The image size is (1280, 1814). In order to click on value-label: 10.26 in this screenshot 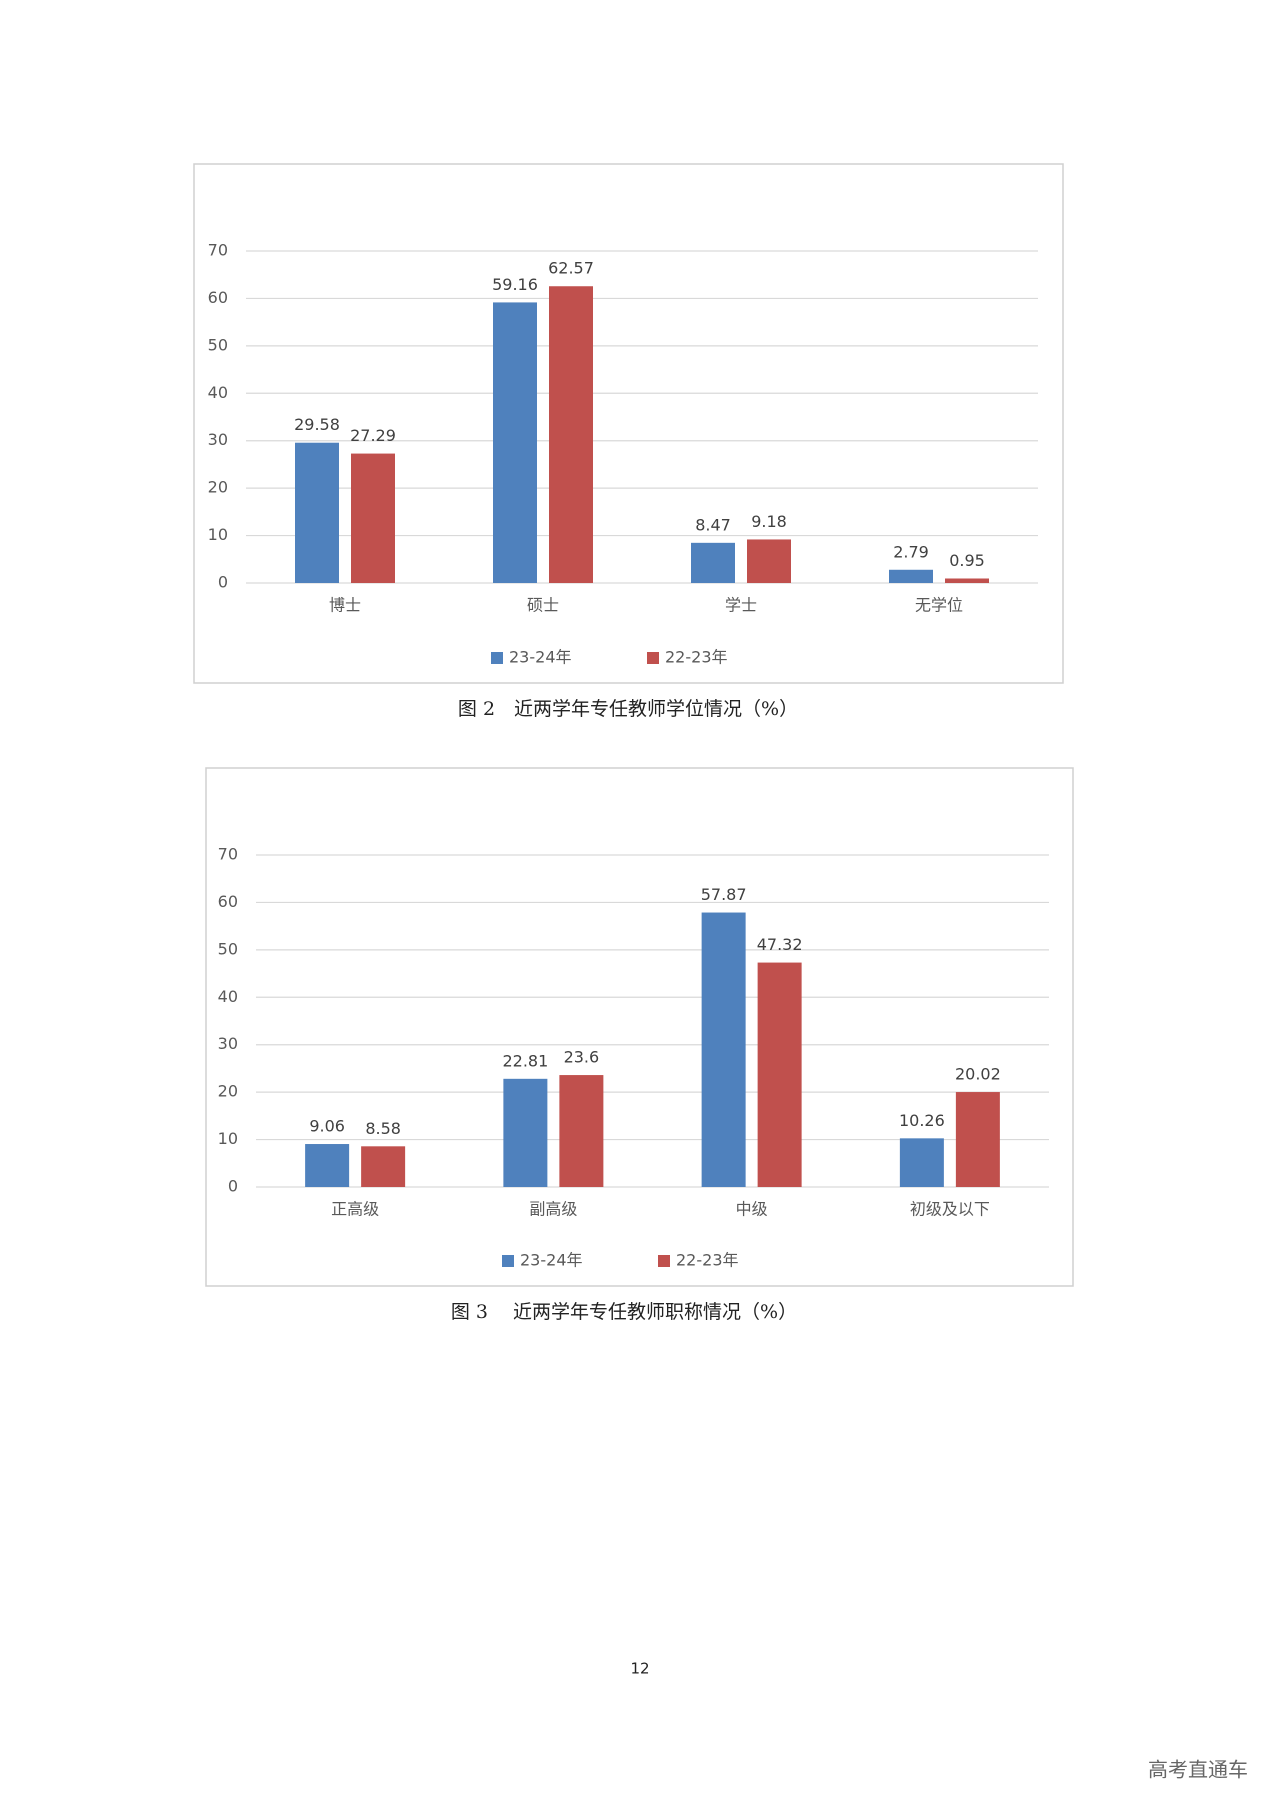, I will do `click(922, 1120)`.